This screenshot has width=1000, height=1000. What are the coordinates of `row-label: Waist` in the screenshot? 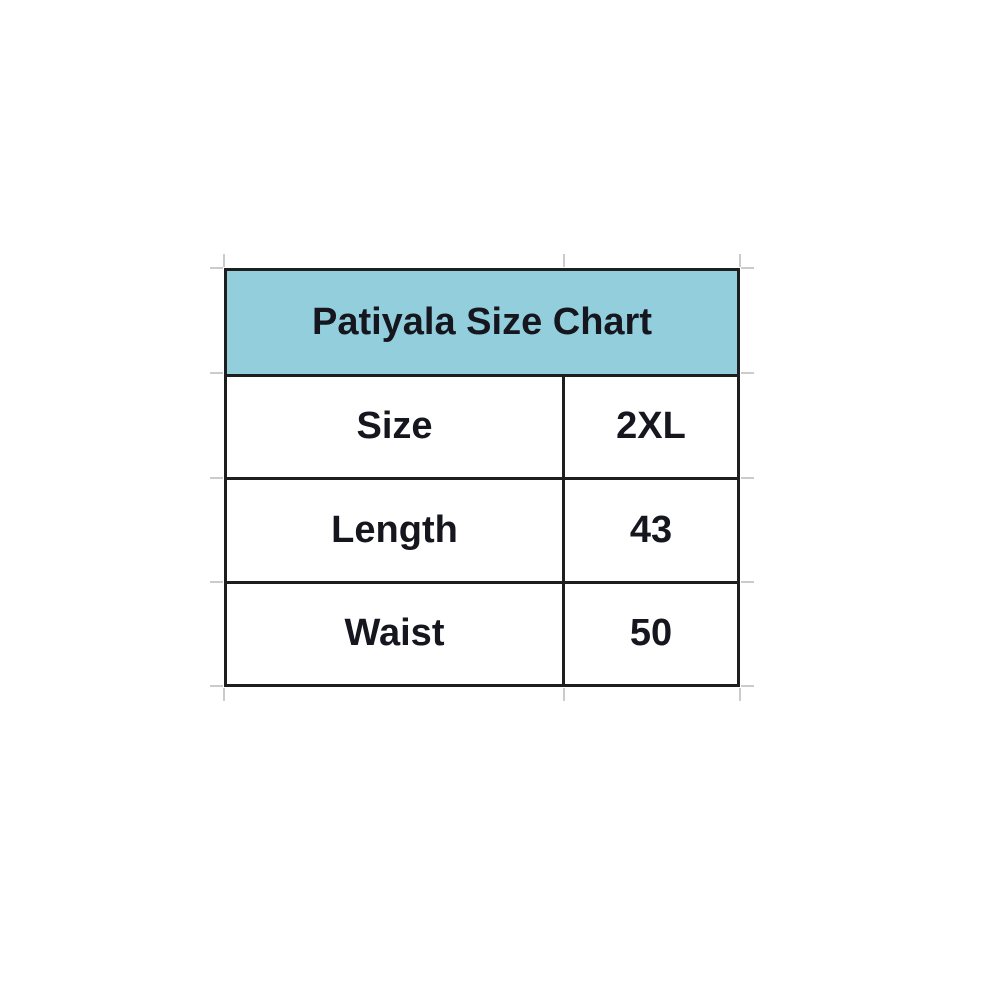 It's located at (396, 633).